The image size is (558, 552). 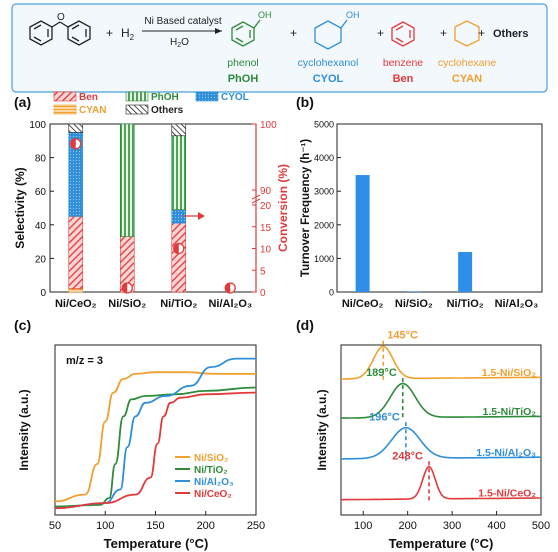 What do you see at coordinates (324, 192) in the screenshot?
I see `panel-b-ytick-label: 3000` at bounding box center [324, 192].